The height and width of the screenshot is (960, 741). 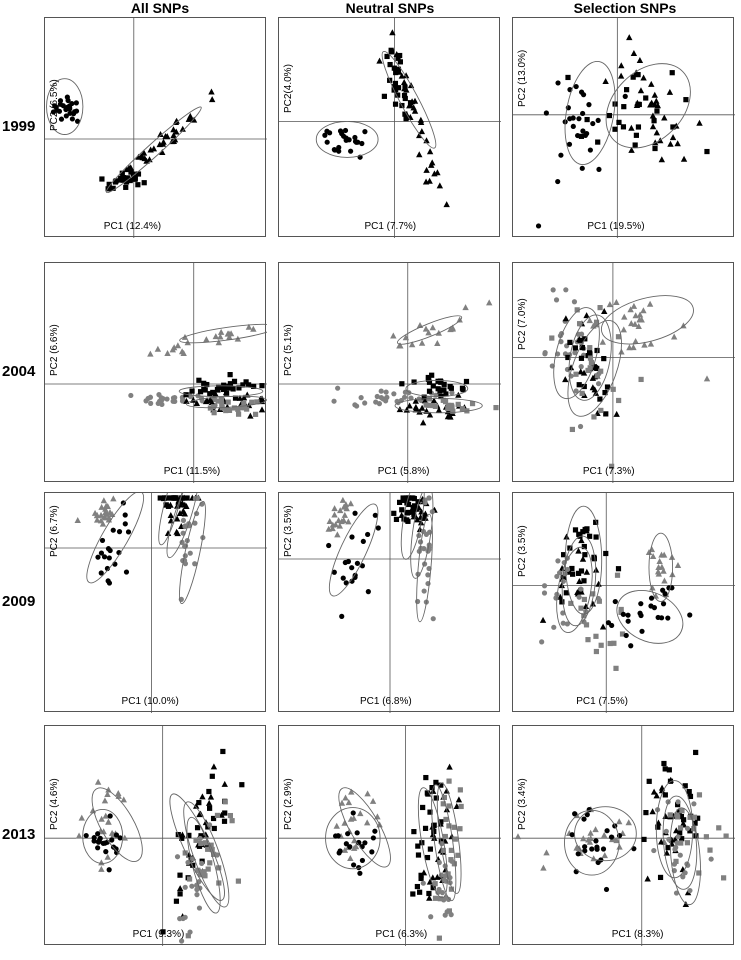 I want to click on pc1-axis-label: PC1 (6.3%), so click(x=401, y=934).